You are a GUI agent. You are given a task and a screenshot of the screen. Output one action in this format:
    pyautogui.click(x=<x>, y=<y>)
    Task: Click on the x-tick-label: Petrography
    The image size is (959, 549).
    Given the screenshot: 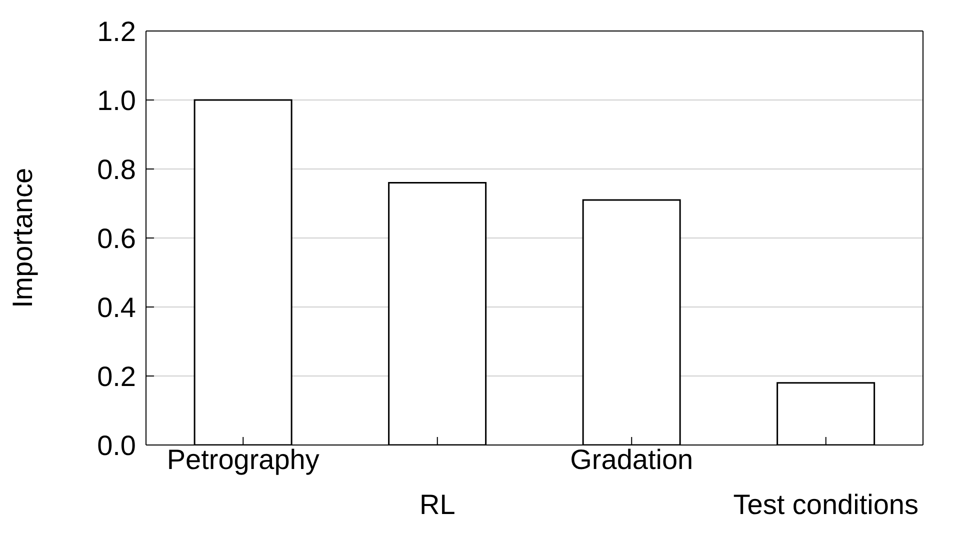 What is the action you would take?
    pyautogui.click(x=243, y=459)
    